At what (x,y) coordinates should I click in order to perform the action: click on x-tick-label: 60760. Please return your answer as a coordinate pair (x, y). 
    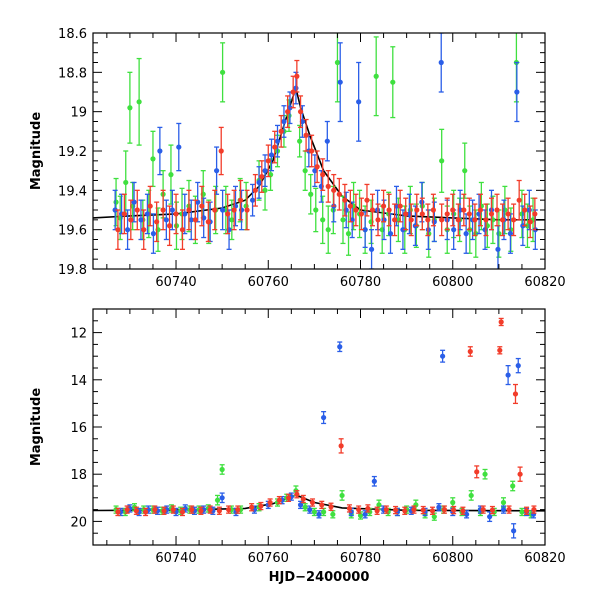
    Looking at the image, I should click on (268, 282).